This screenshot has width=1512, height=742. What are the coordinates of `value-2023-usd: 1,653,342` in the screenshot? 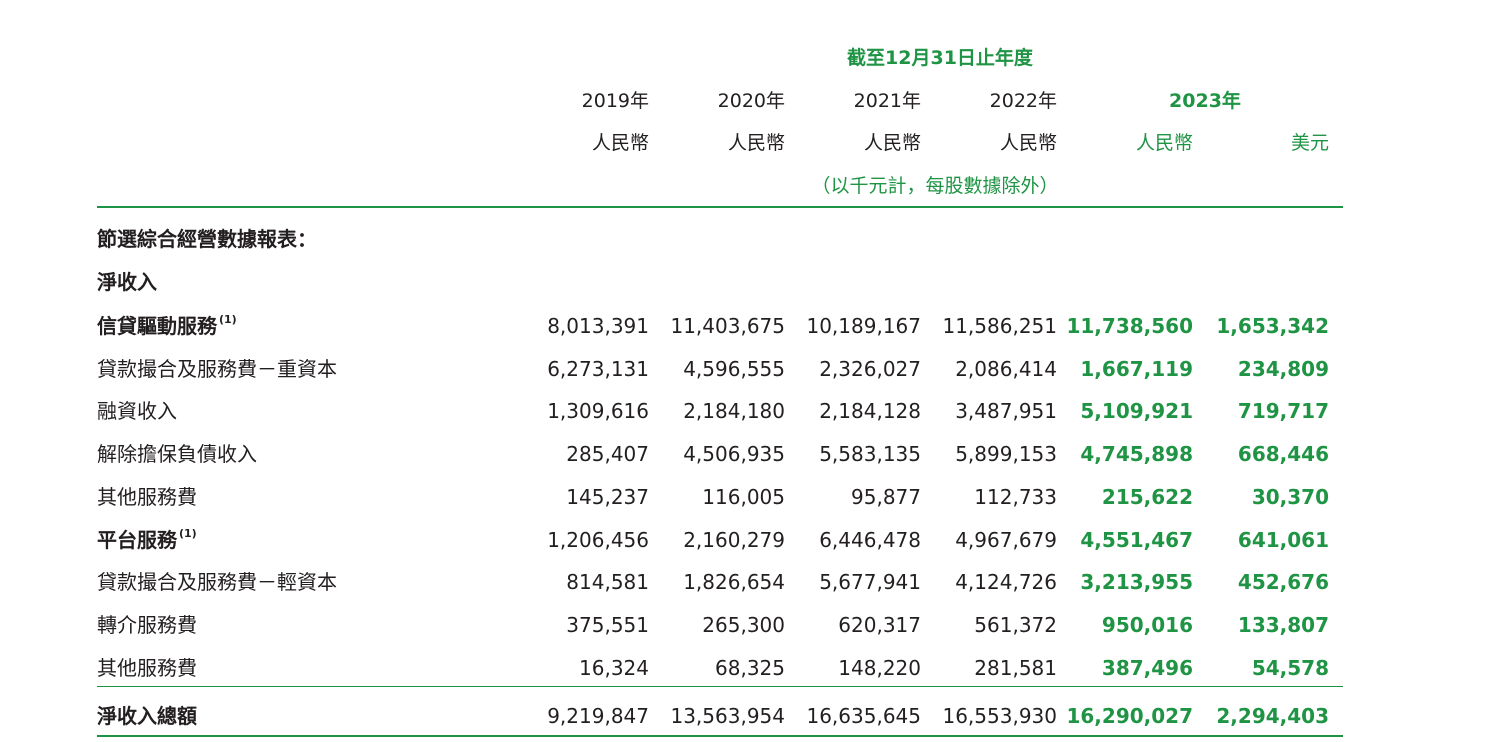 It's located at (1272, 326).